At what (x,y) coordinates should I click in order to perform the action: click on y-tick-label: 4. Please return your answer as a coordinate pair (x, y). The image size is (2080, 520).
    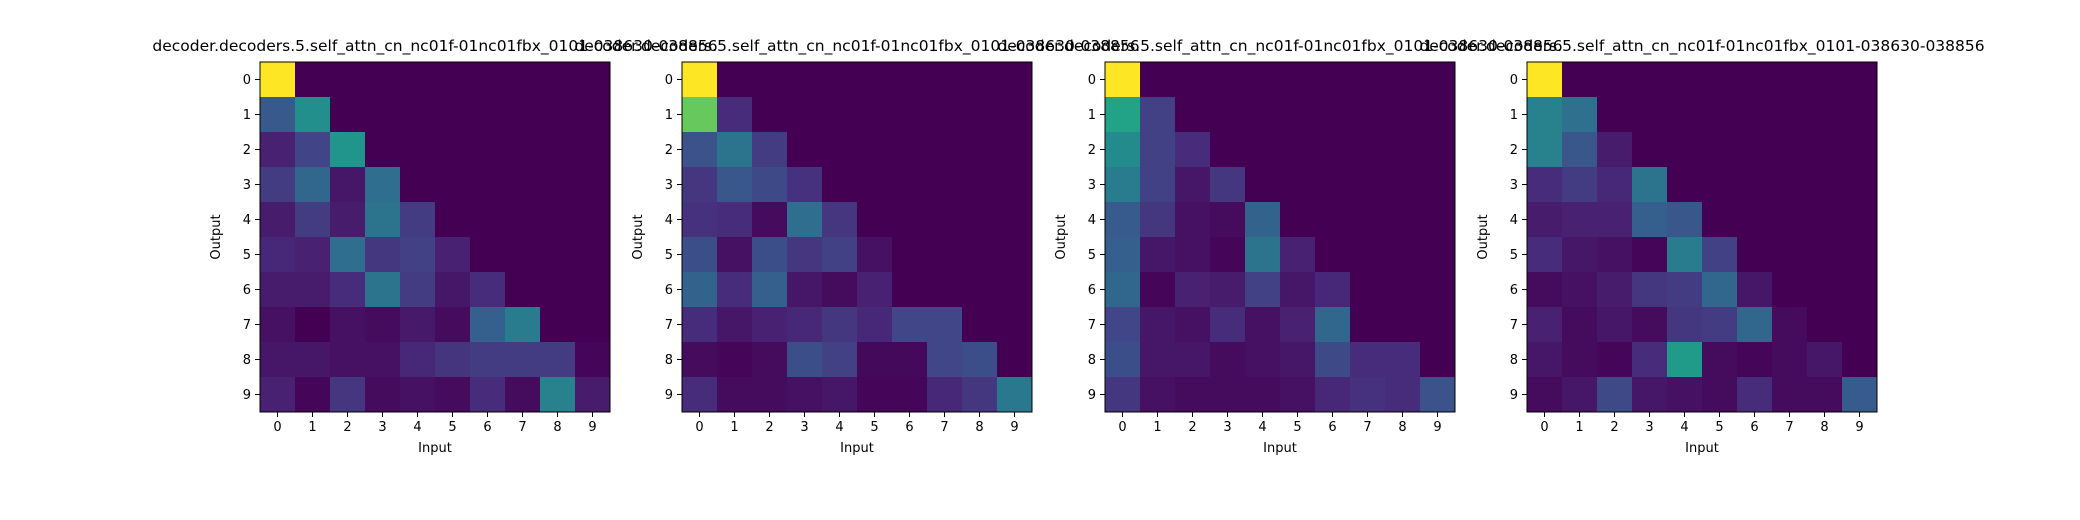
    Looking at the image, I should click on (669, 220).